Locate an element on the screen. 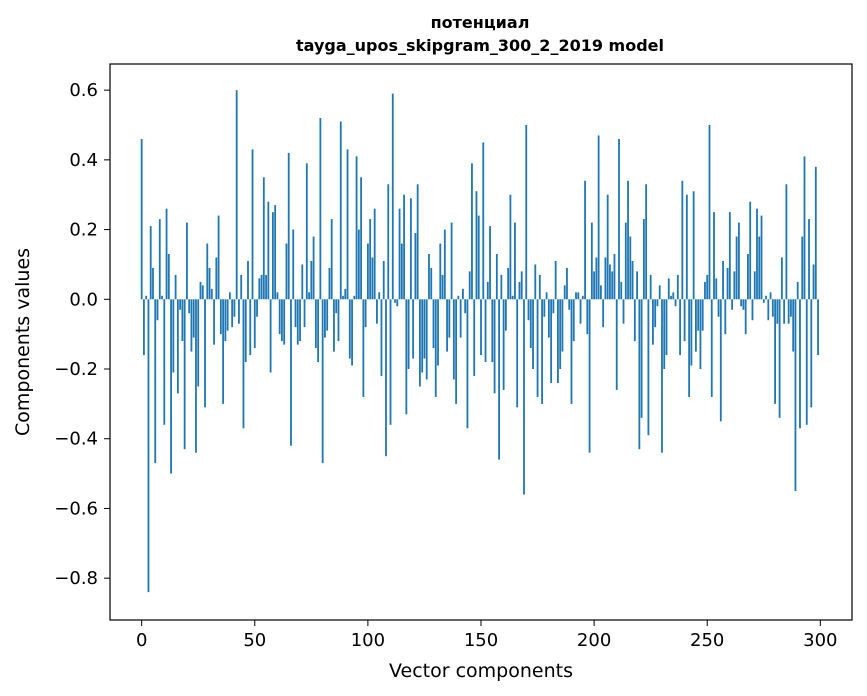 This screenshot has height=696, width=867. y-tick-label: −0.8 is located at coordinates (76, 578).